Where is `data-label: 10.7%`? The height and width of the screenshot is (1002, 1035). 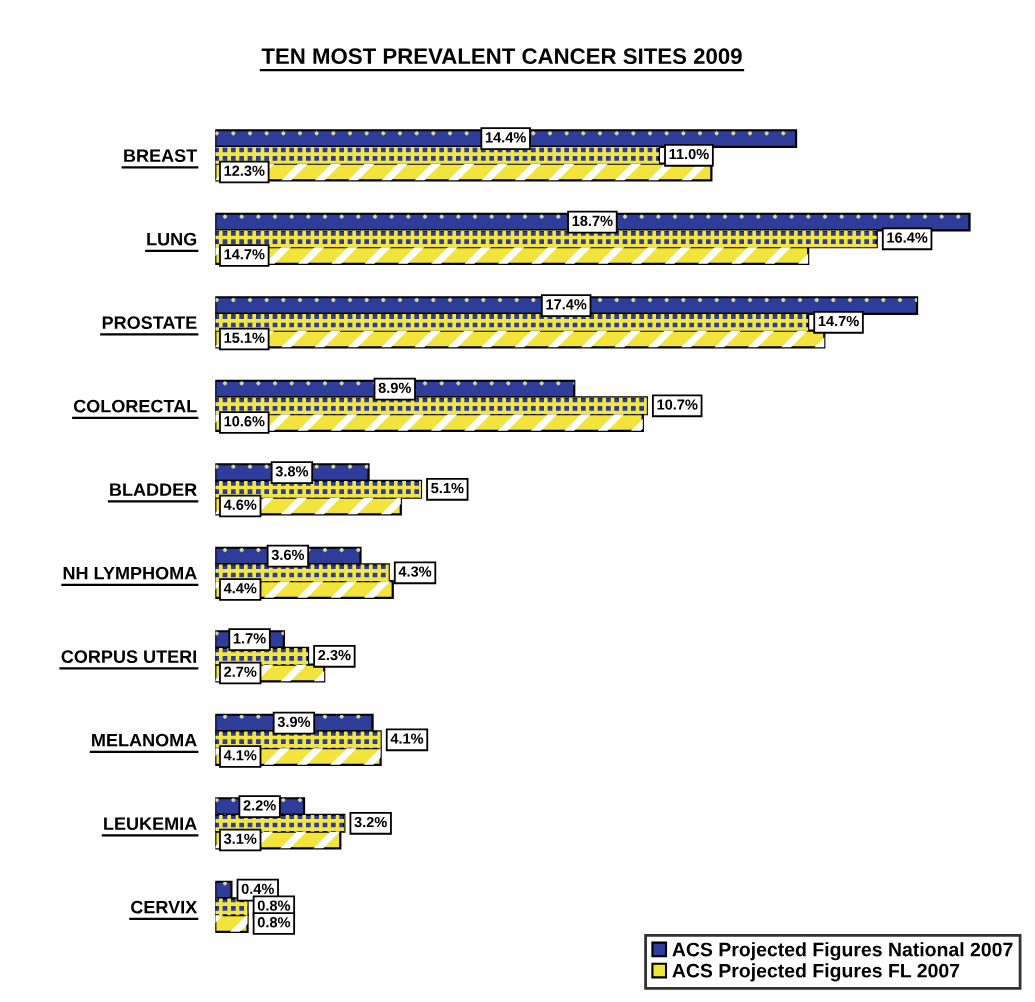
data-label: 10.7% is located at coordinates (677, 404).